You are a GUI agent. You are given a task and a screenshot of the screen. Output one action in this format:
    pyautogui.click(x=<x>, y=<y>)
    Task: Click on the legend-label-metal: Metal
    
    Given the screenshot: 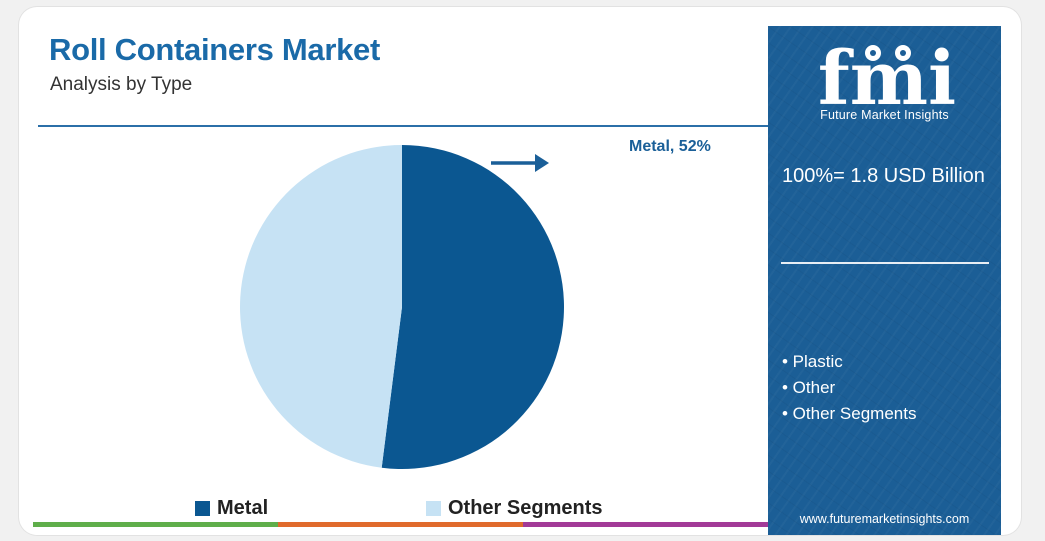 What is the action you would take?
    pyautogui.click(x=243, y=507)
    